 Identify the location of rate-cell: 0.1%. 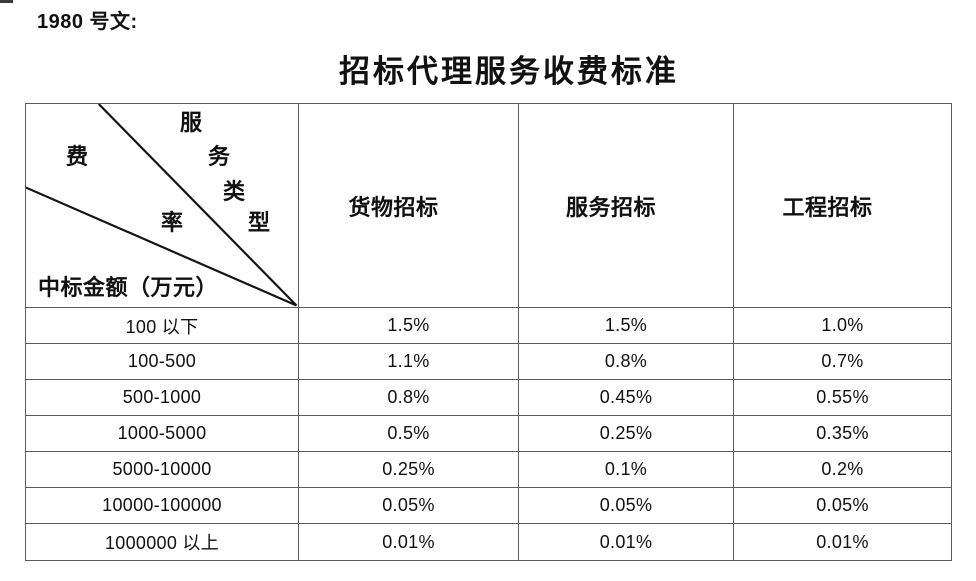
(626, 470).